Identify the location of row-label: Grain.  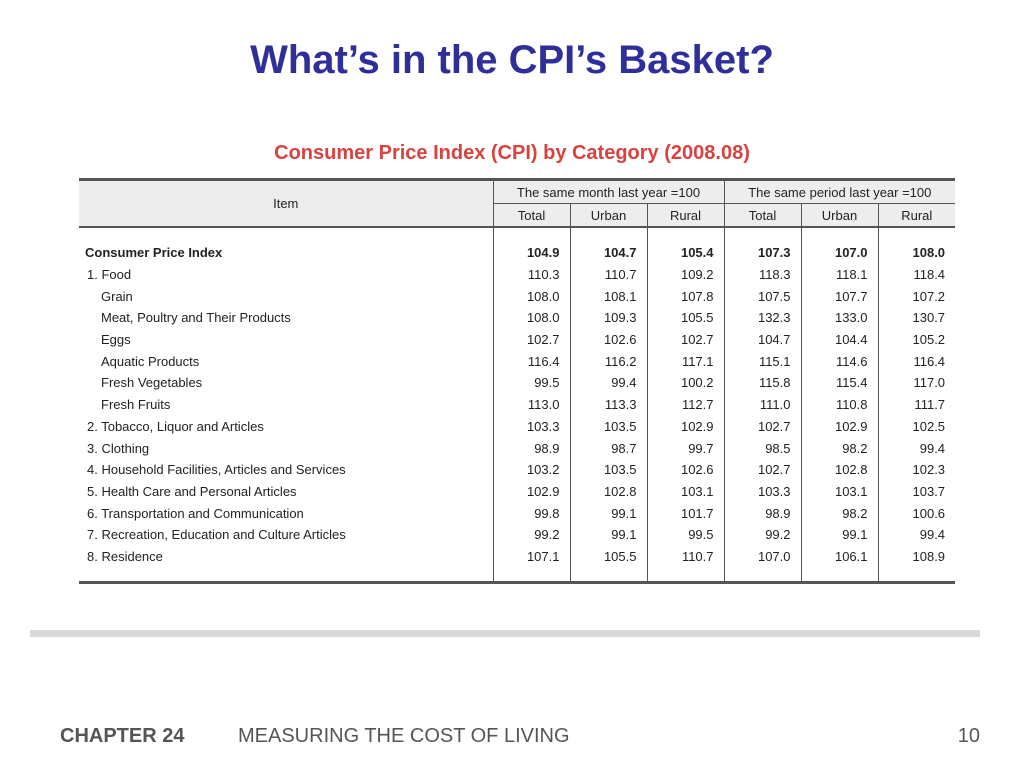
(117, 296).